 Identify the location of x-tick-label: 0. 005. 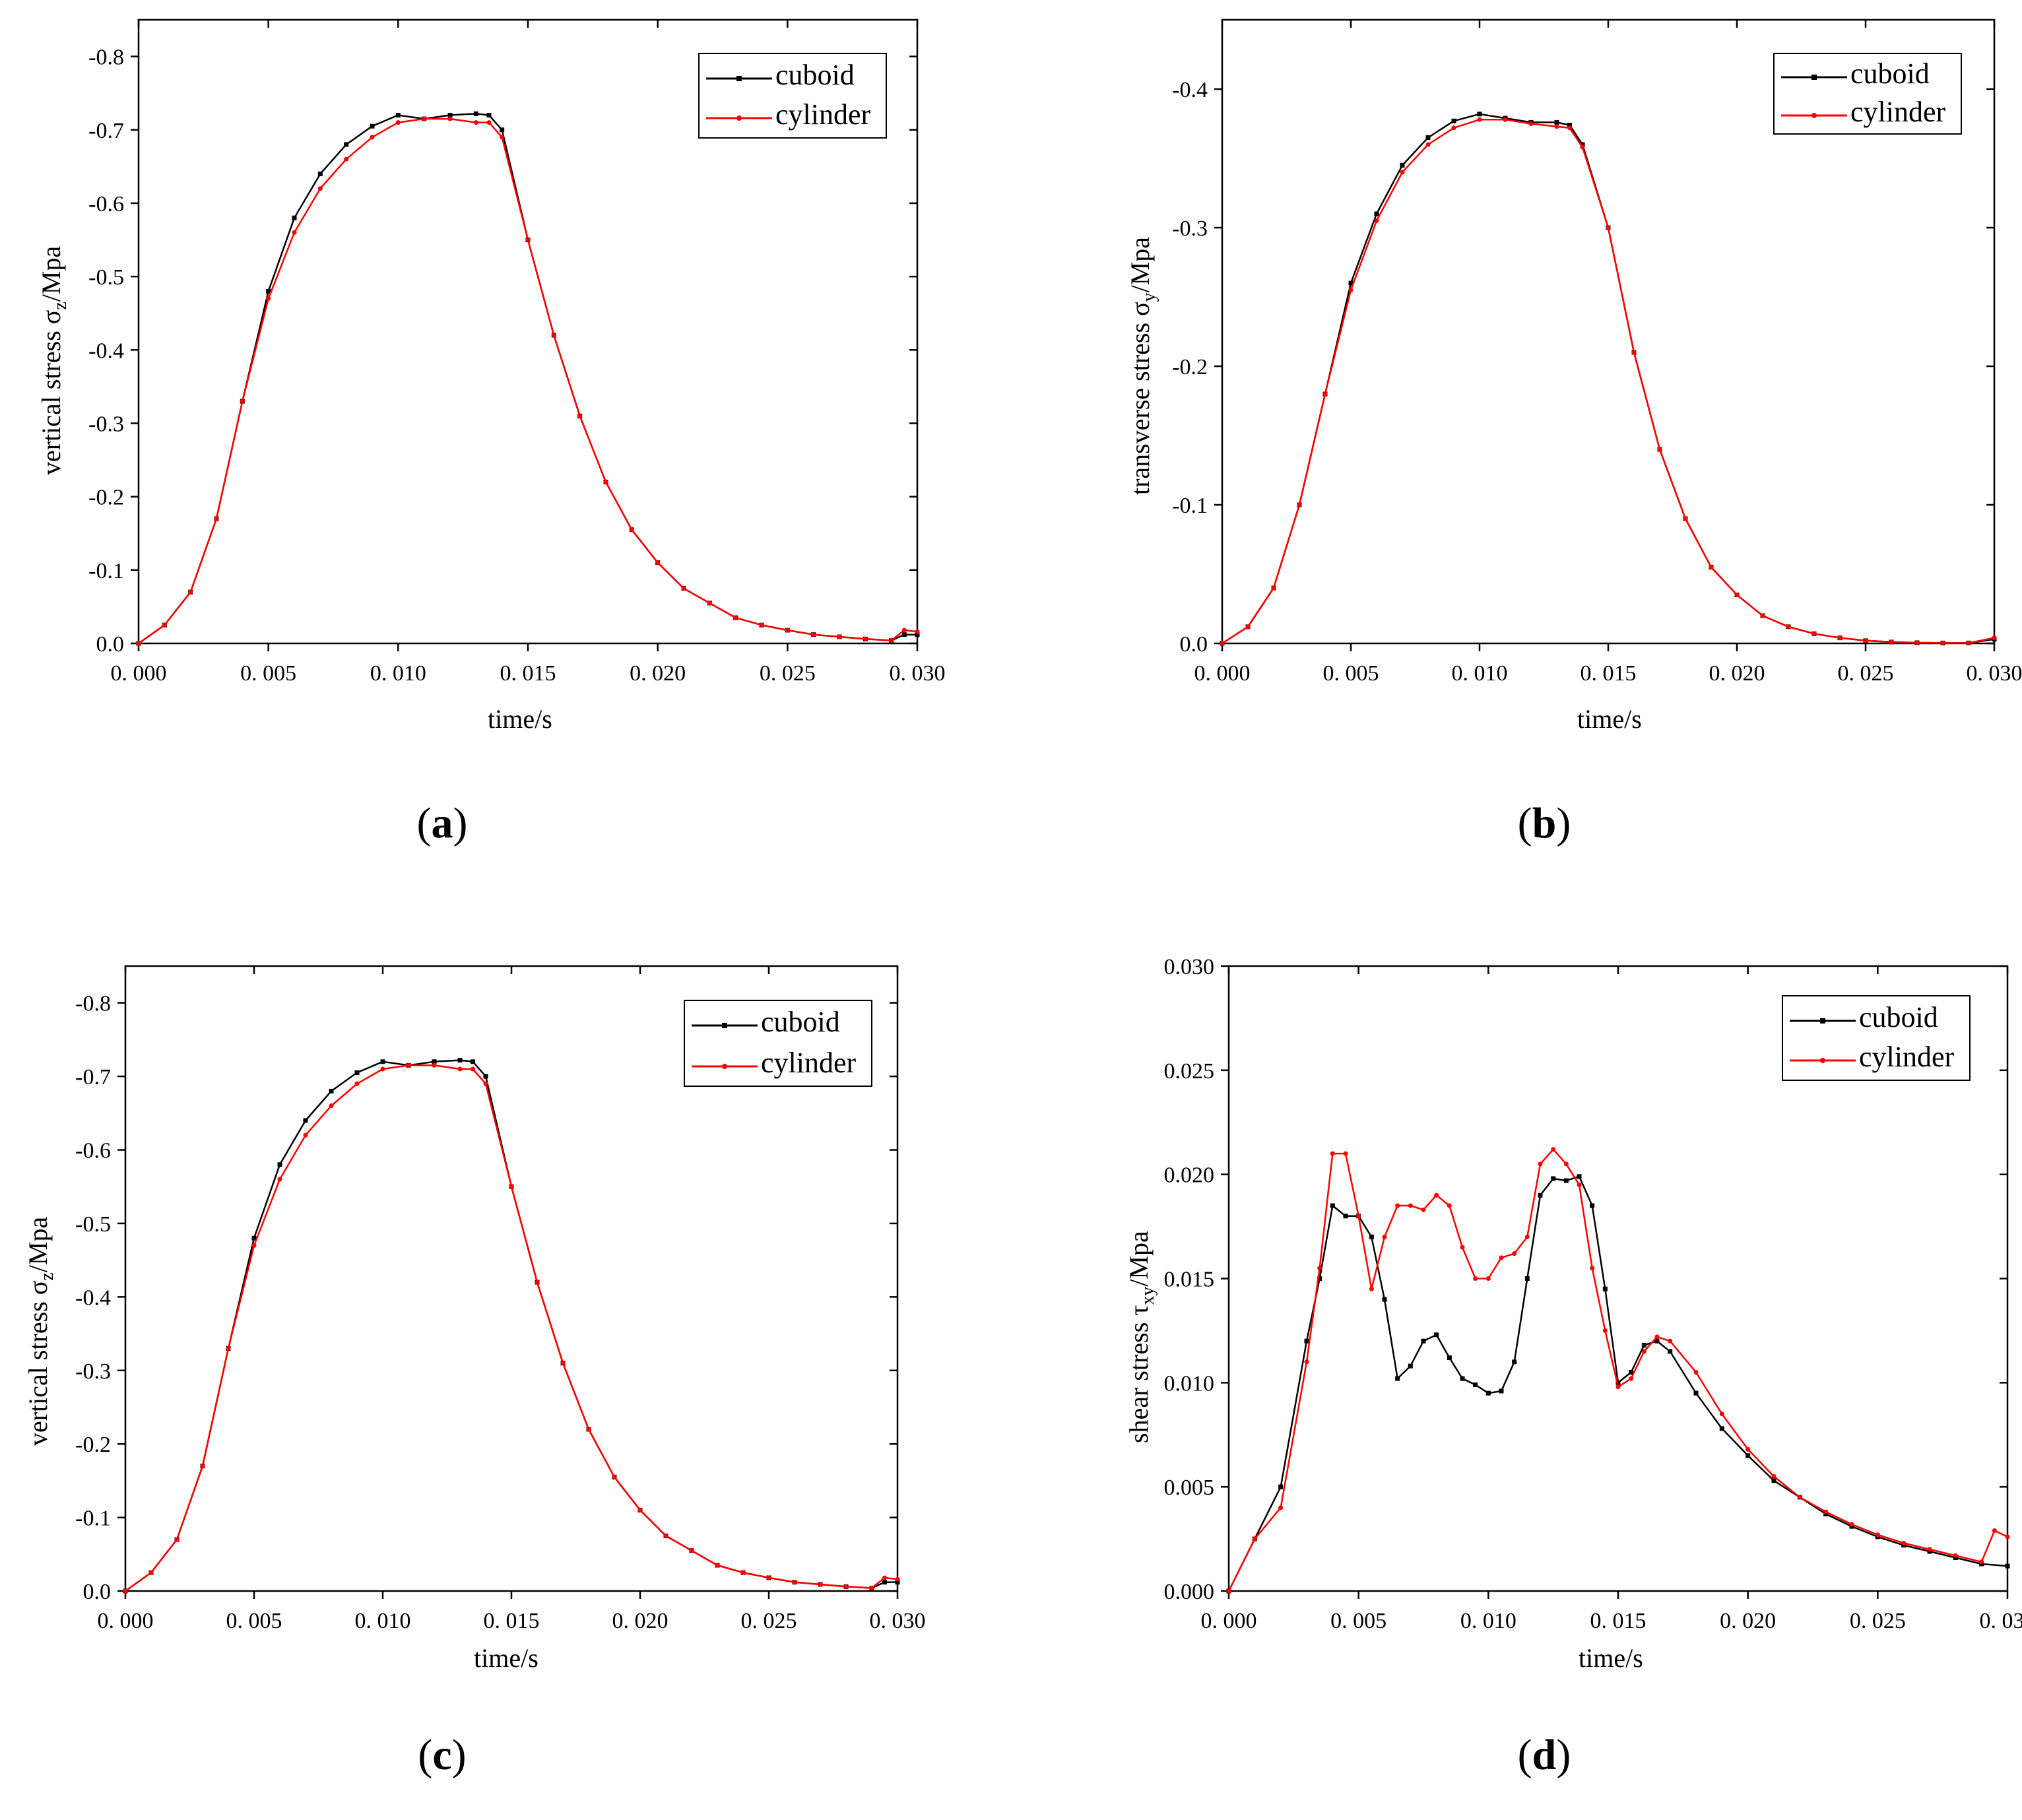
(1358, 1621).